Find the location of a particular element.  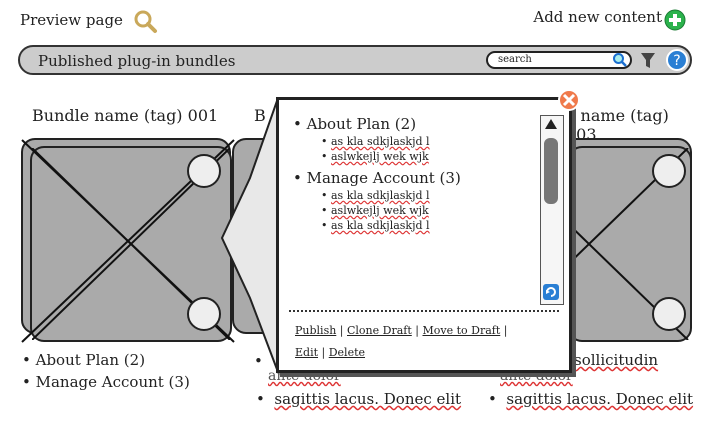

preview-label: Preview page is located at coordinates (71, 20).